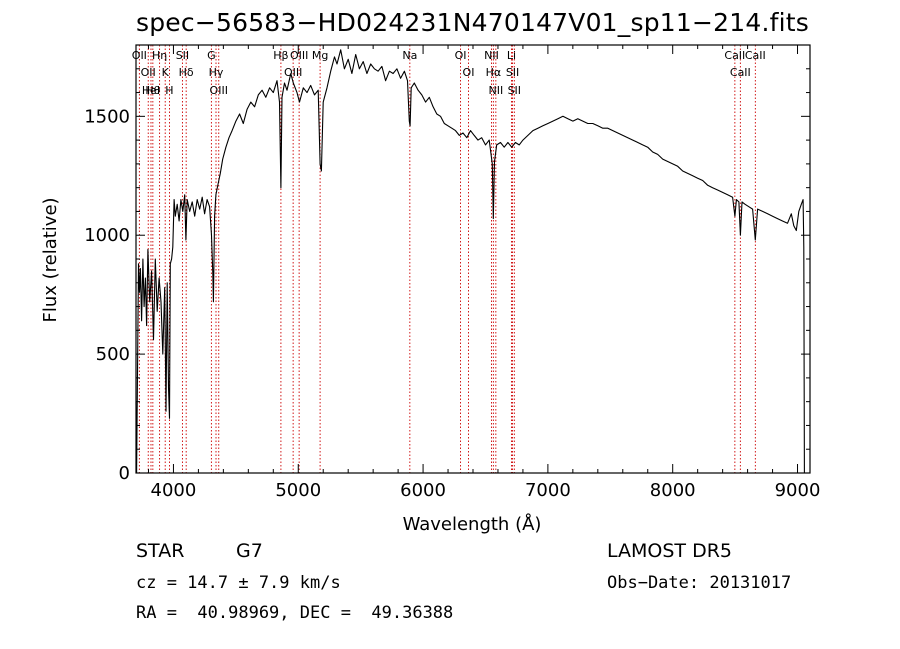 The width and height of the screenshot is (900, 649). Describe the element at coordinates (699, 583) in the screenshot. I see `observation-date: Obs−Date: 20131017` at that location.